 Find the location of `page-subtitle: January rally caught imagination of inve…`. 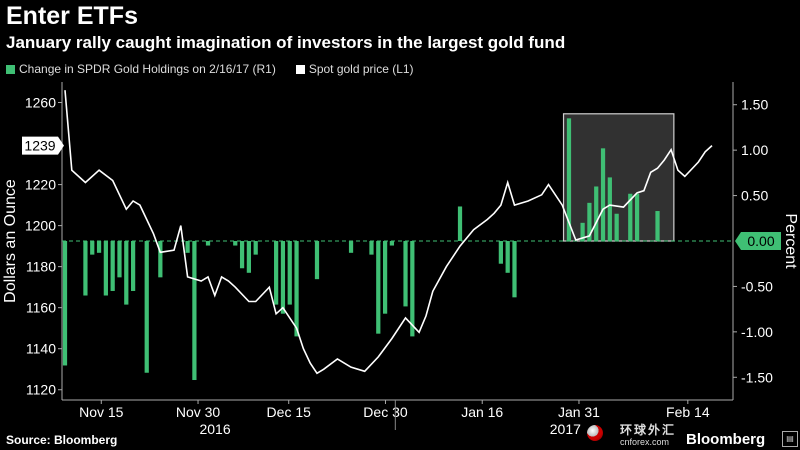

page-subtitle: January rally caught imagination of inve… is located at coordinates (286, 42).